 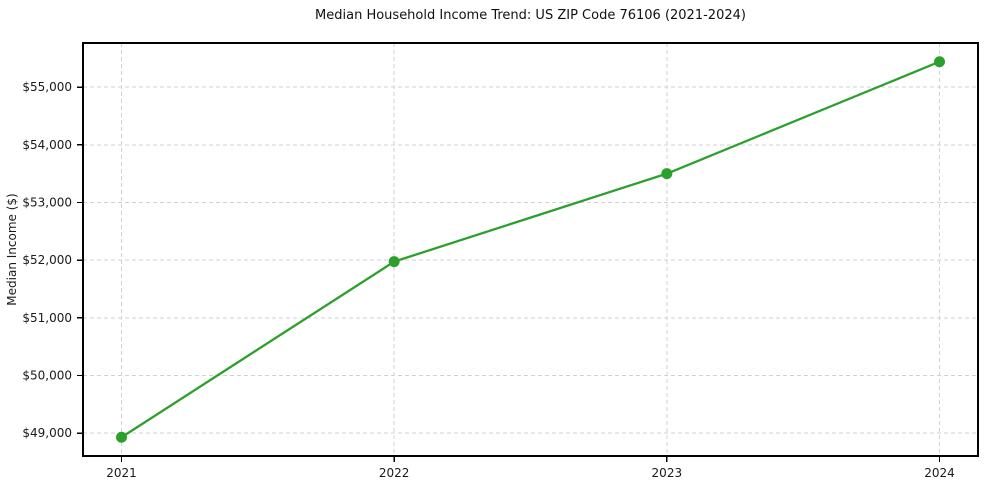 What do you see at coordinates (47, 433) in the screenshot?
I see `y-tick-label: $49,000` at bounding box center [47, 433].